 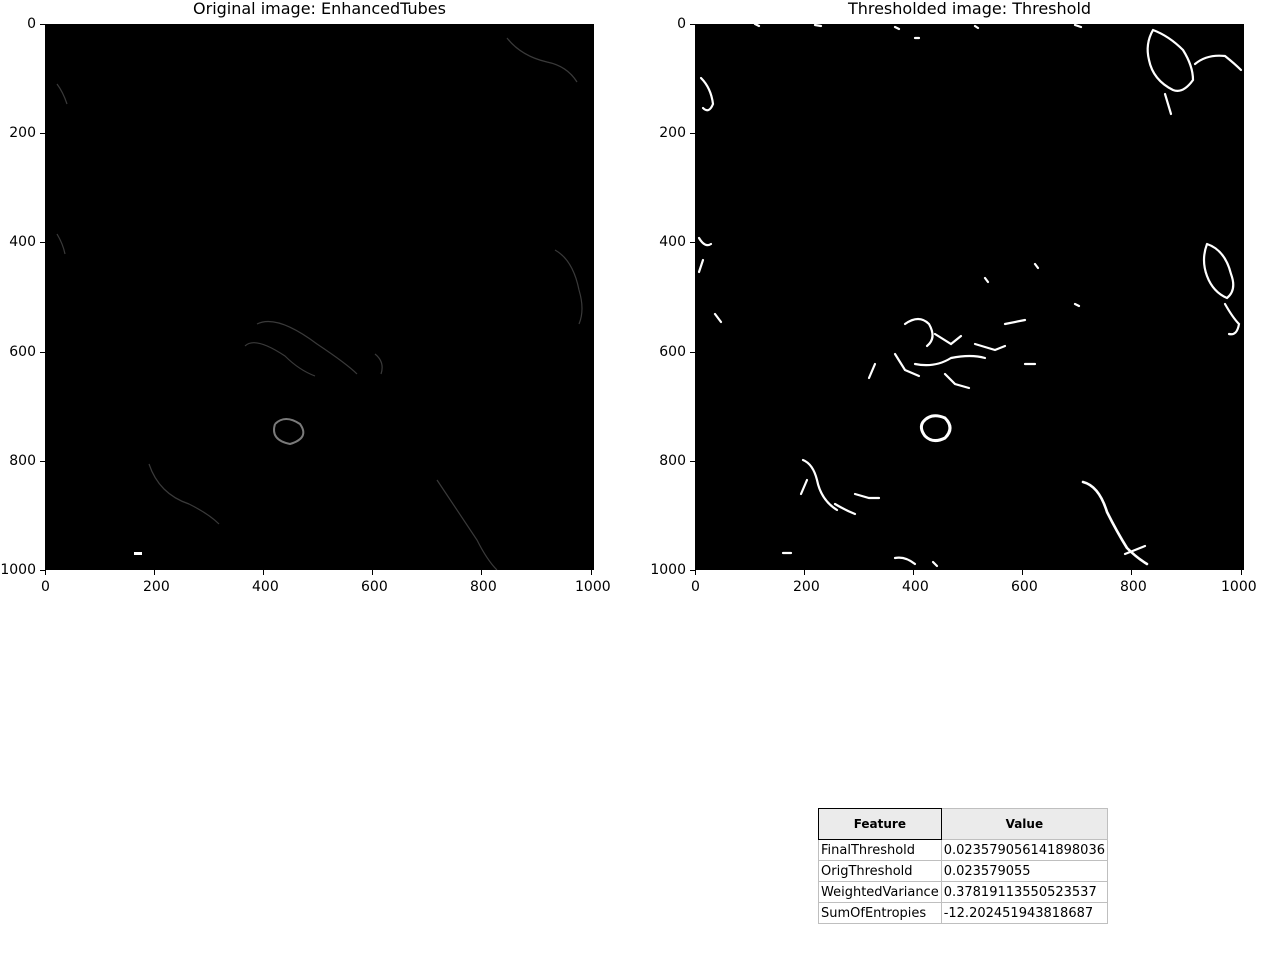 What do you see at coordinates (1024, 871) in the screenshot?
I see `value-cell: 0.023579055` at bounding box center [1024, 871].